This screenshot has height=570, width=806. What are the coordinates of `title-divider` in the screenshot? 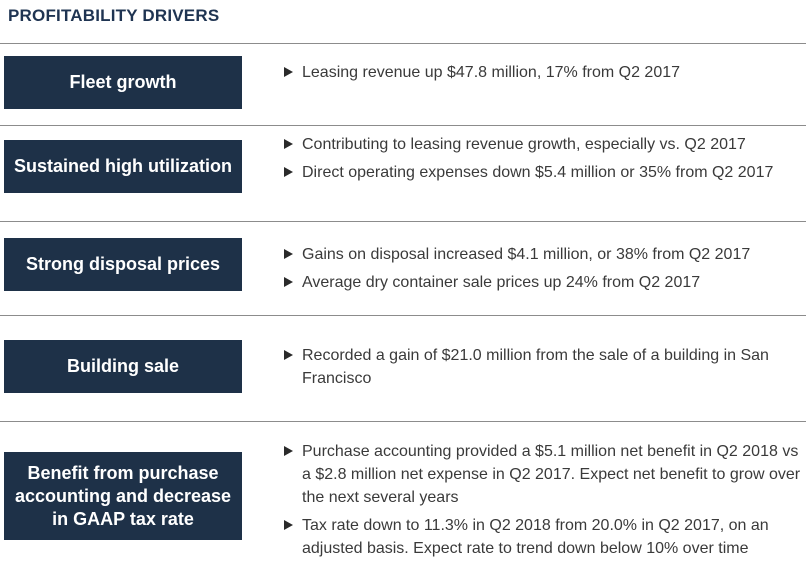 It's located at (403, 43).